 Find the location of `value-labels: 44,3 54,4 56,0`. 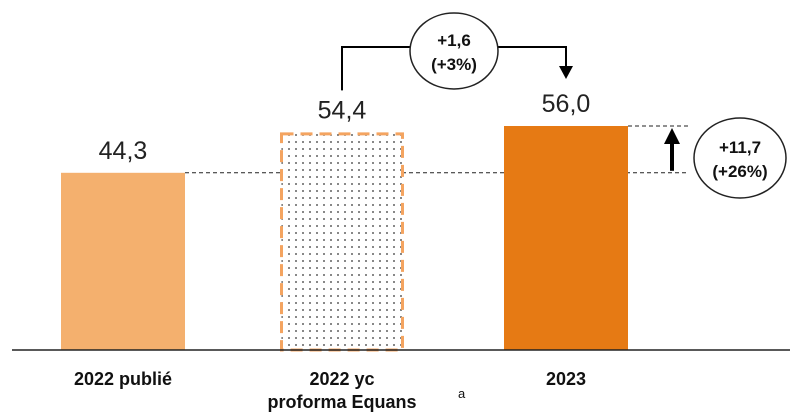

value-labels: 44,3 54,4 56,0 is located at coordinates (345, 127).